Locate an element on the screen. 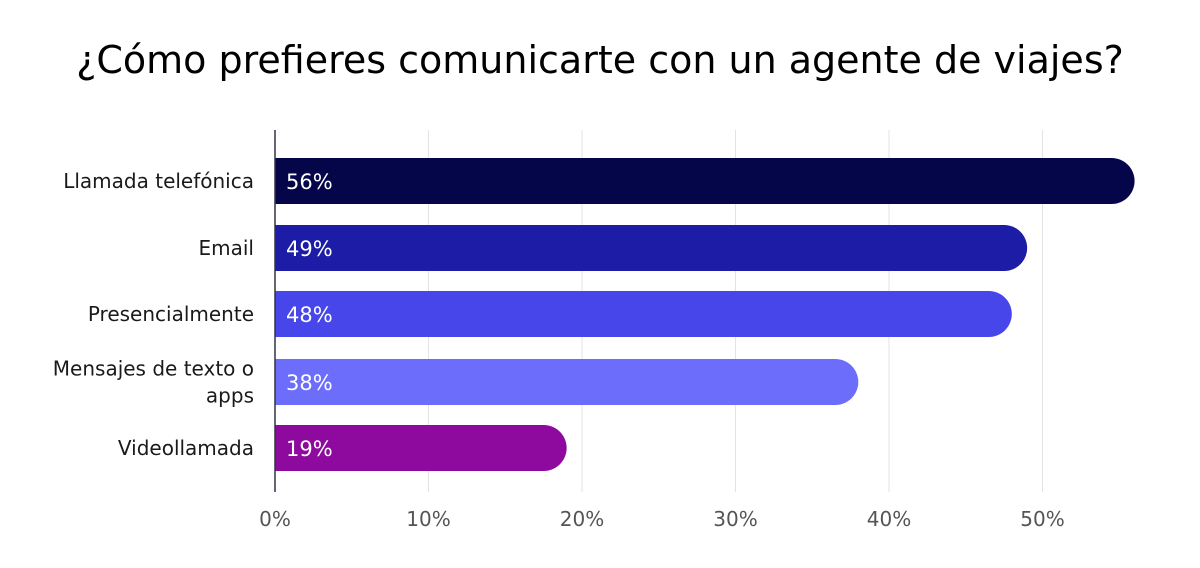 The image size is (1200, 568). category-label-line: Videollamada is located at coordinates (186, 448).